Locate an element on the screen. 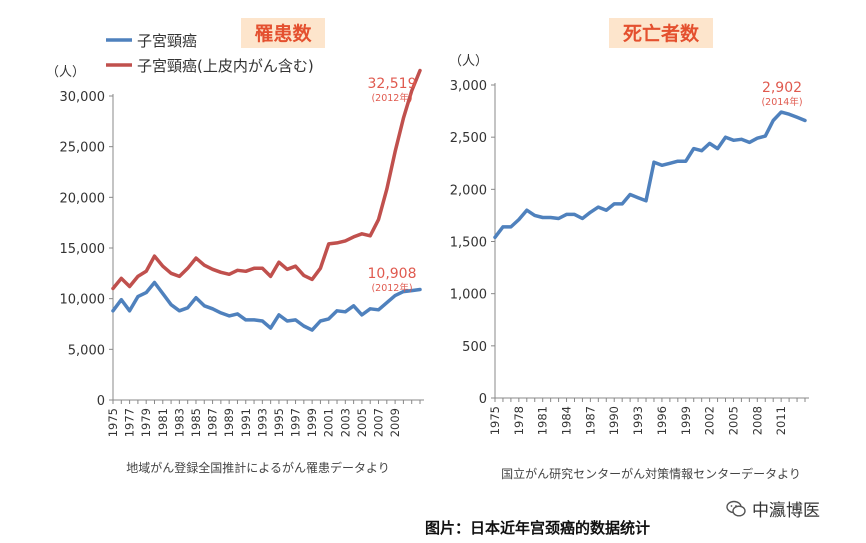 The width and height of the screenshot is (866, 543). source-note: 地域がん登録全国推計によるがん罹患データより is located at coordinates (257, 467).